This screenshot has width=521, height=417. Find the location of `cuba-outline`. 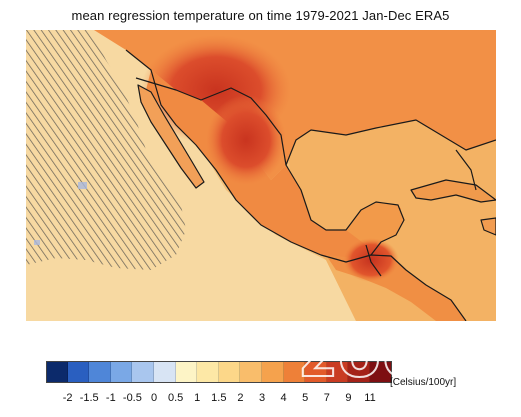

cuba-outline is located at coordinates (453, 191).